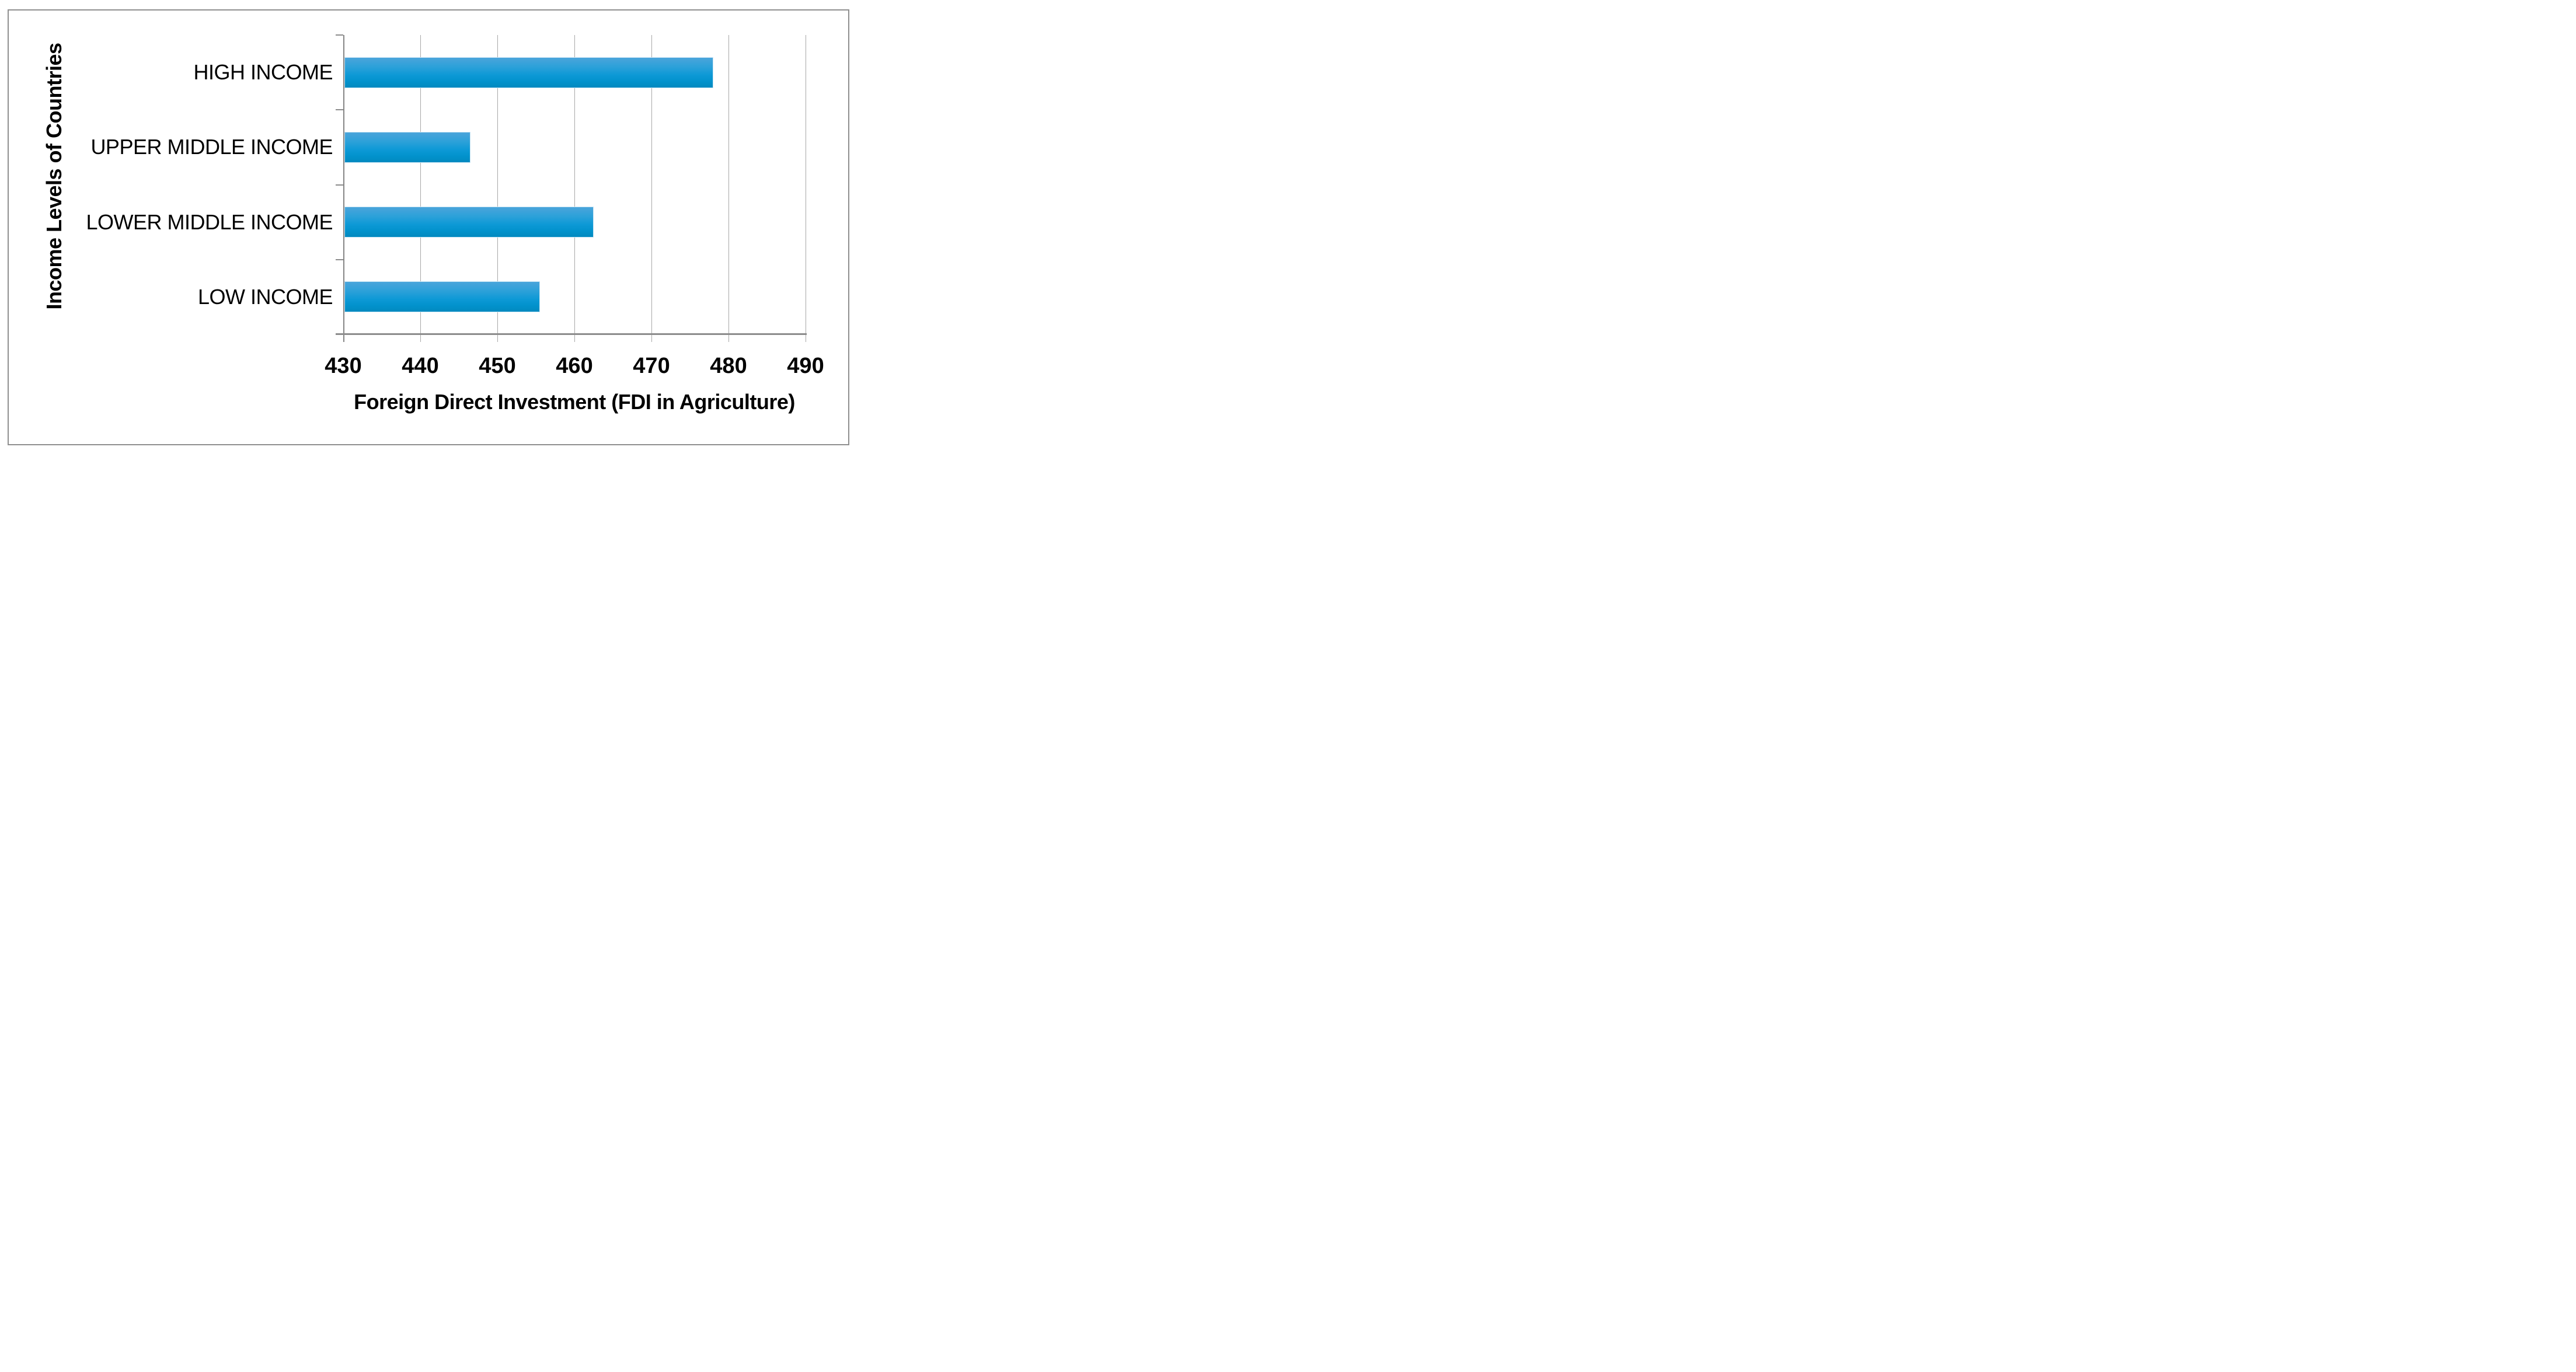  Describe the element at coordinates (651, 366) in the screenshot. I see `x-tick-label-470: 470` at that location.